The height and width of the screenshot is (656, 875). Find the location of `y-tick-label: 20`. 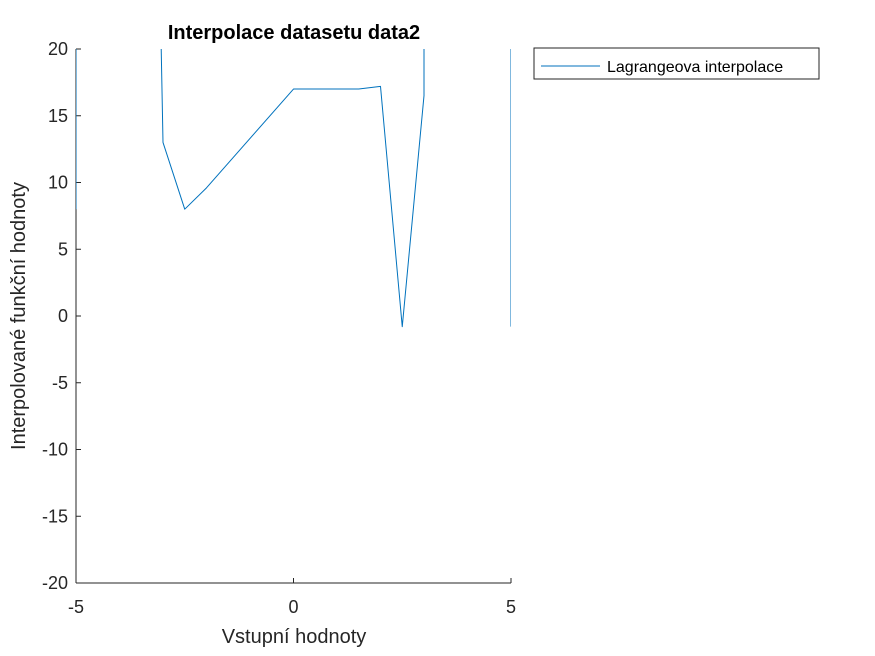

y-tick-label: 20 is located at coordinates (58, 49).